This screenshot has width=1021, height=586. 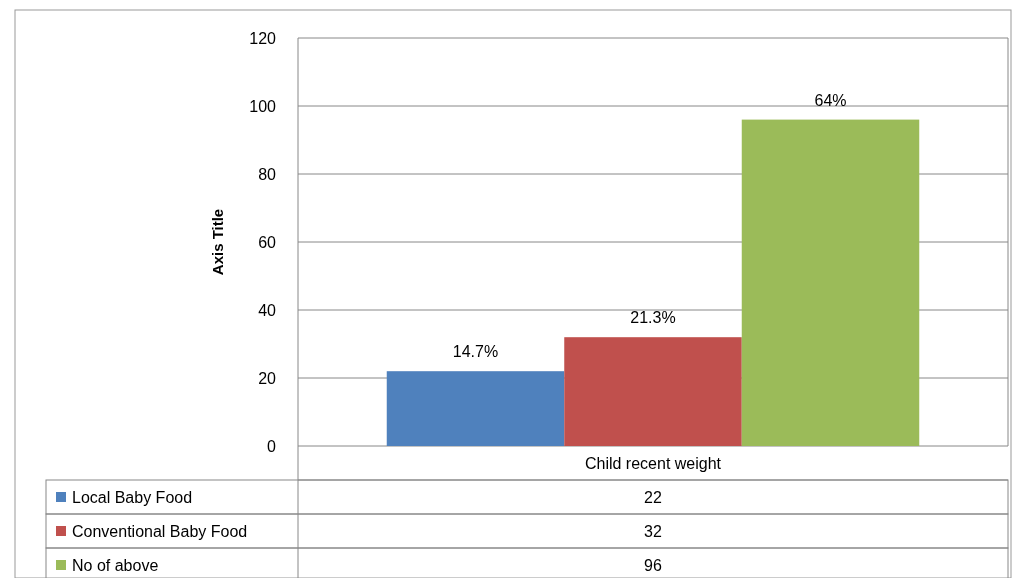 What do you see at coordinates (267, 378) in the screenshot?
I see `y-tick-label: 20` at bounding box center [267, 378].